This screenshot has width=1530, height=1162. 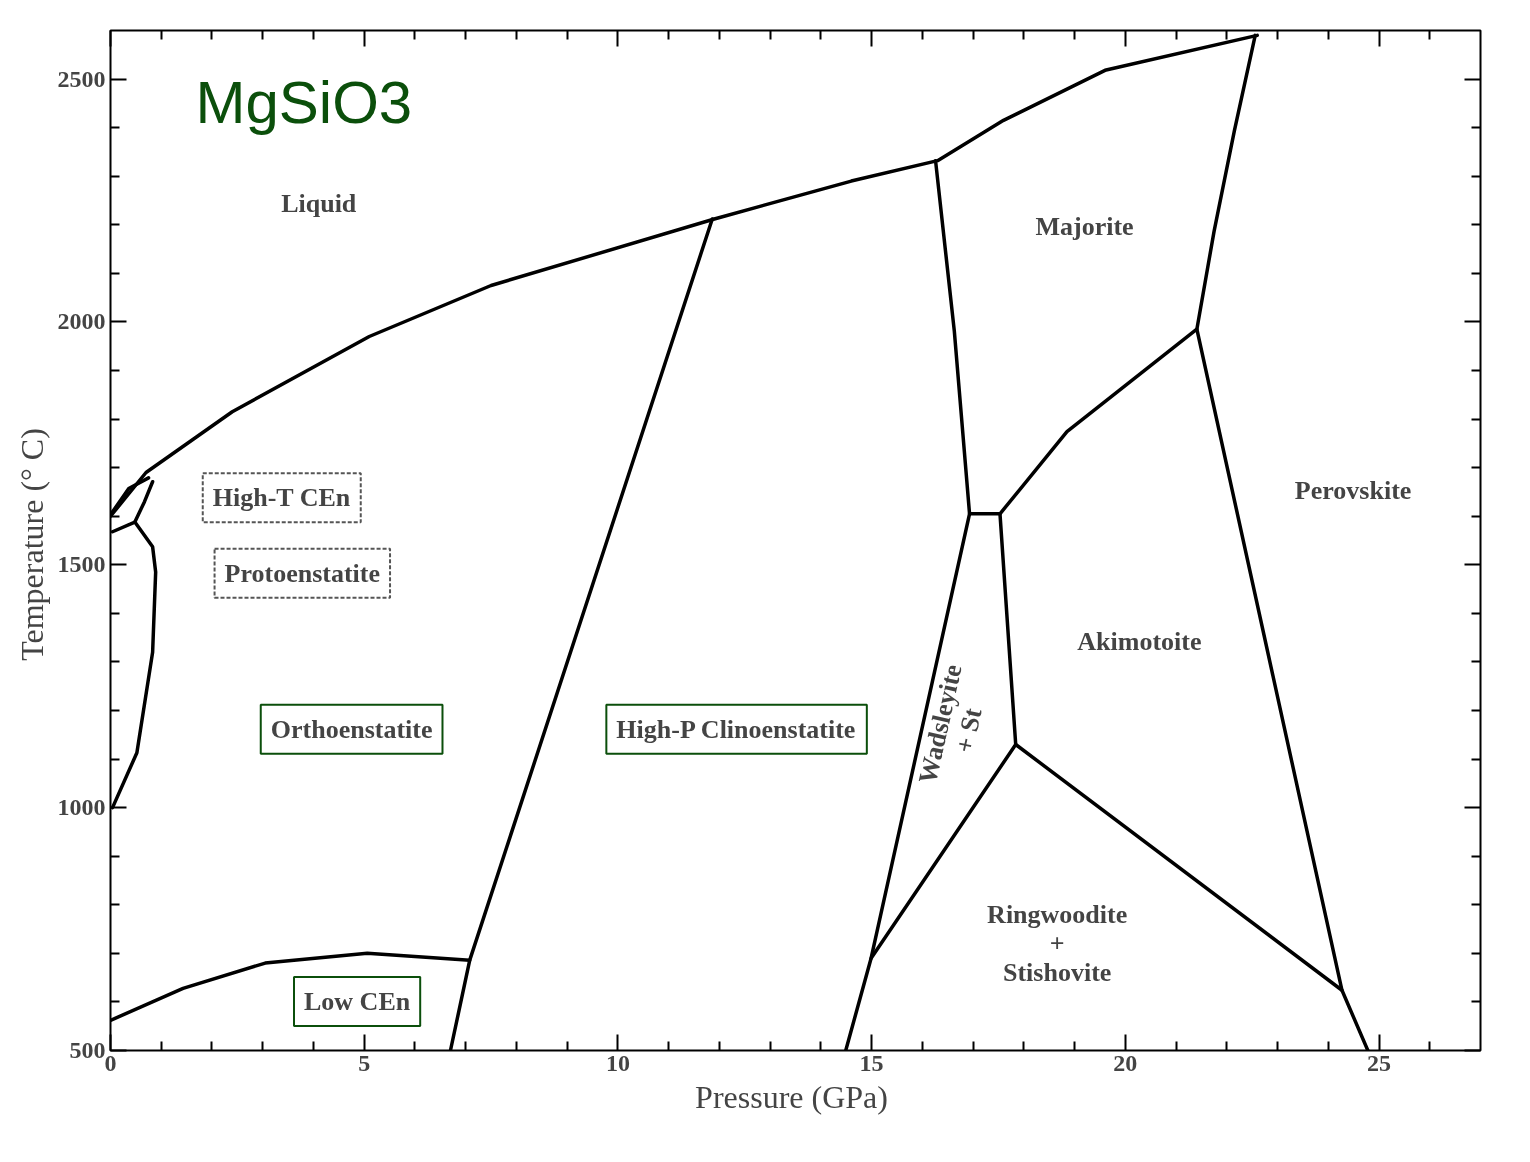 I want to click on x-tick-label: 25, so click(x=1379, y=1062).